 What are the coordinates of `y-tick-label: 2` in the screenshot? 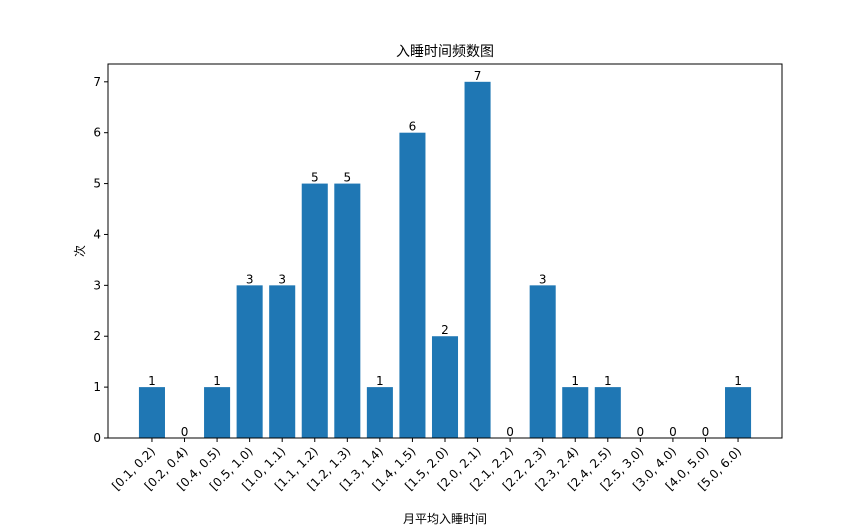 It's located at (97, 336).